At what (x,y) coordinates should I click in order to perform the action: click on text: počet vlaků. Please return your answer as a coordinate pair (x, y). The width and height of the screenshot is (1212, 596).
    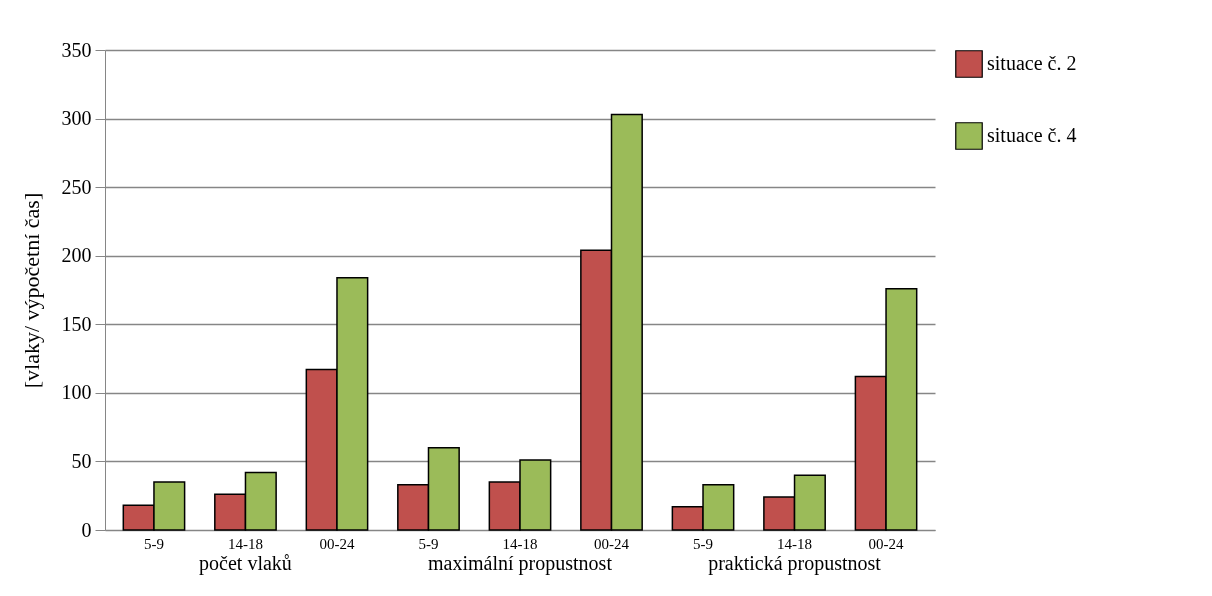
    Looking at the image, I should click on (245, 563).